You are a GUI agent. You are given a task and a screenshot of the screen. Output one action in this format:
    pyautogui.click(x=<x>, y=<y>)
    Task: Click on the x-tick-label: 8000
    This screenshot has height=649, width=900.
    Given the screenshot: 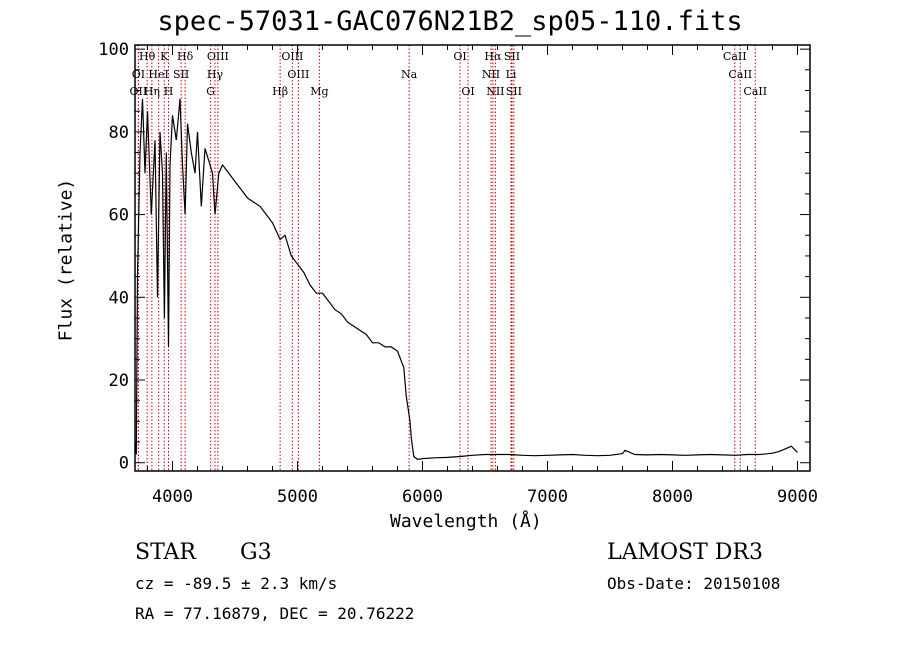 What is the action you would take?
    pyautogui.click(x=672, y=497)
    